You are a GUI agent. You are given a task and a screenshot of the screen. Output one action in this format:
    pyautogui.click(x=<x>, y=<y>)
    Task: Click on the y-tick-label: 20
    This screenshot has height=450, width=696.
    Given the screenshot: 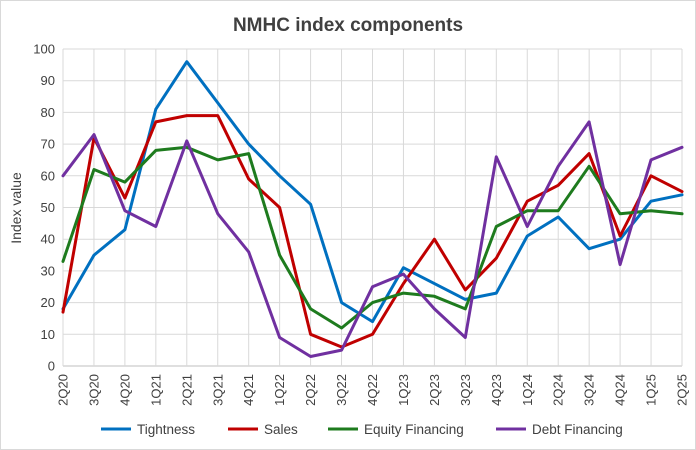 What is the action you would take?
    pyautogui.click(x=48, y=302)
    